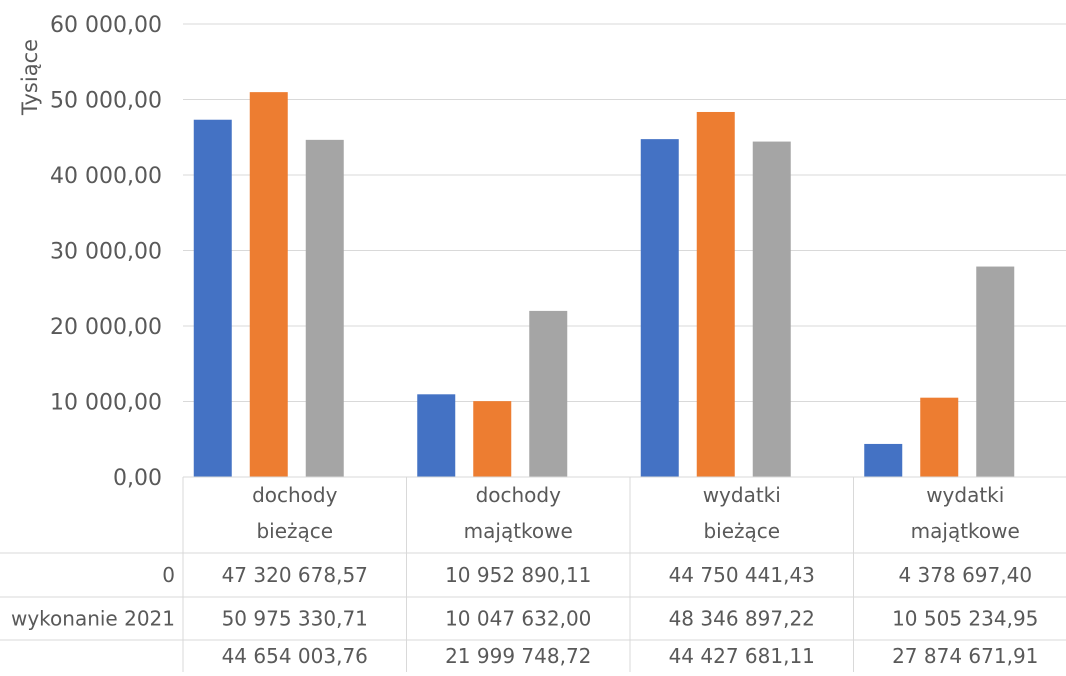  Describe the element at coordinates (106, 403) in the screenshot. I see `y-tick-label: 10 000,00` at that location.